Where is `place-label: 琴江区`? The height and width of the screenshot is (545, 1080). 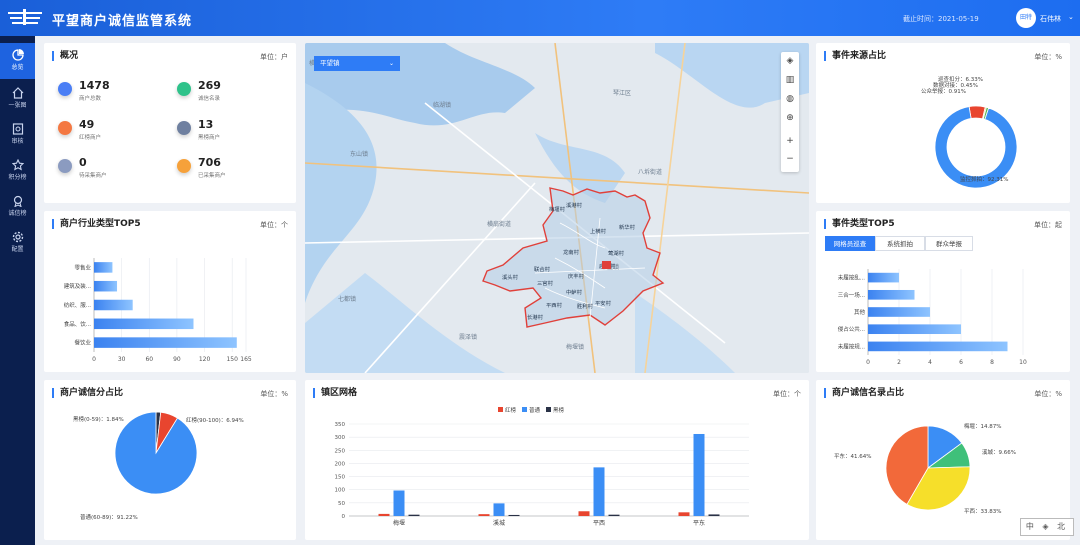
place-label: 琴江区 is located at coordinates (622, 93).